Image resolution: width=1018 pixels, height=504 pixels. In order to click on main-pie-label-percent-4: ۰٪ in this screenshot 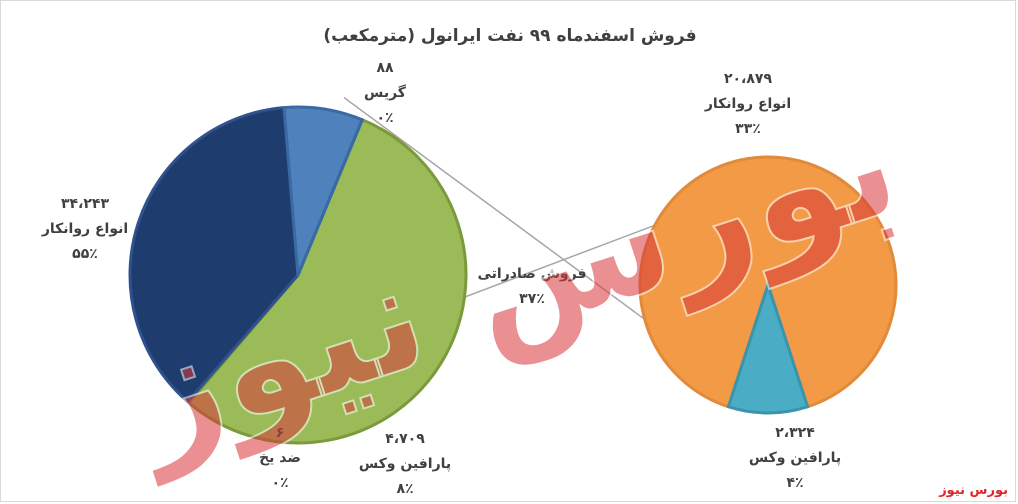, I will do `click(279, 483)`.